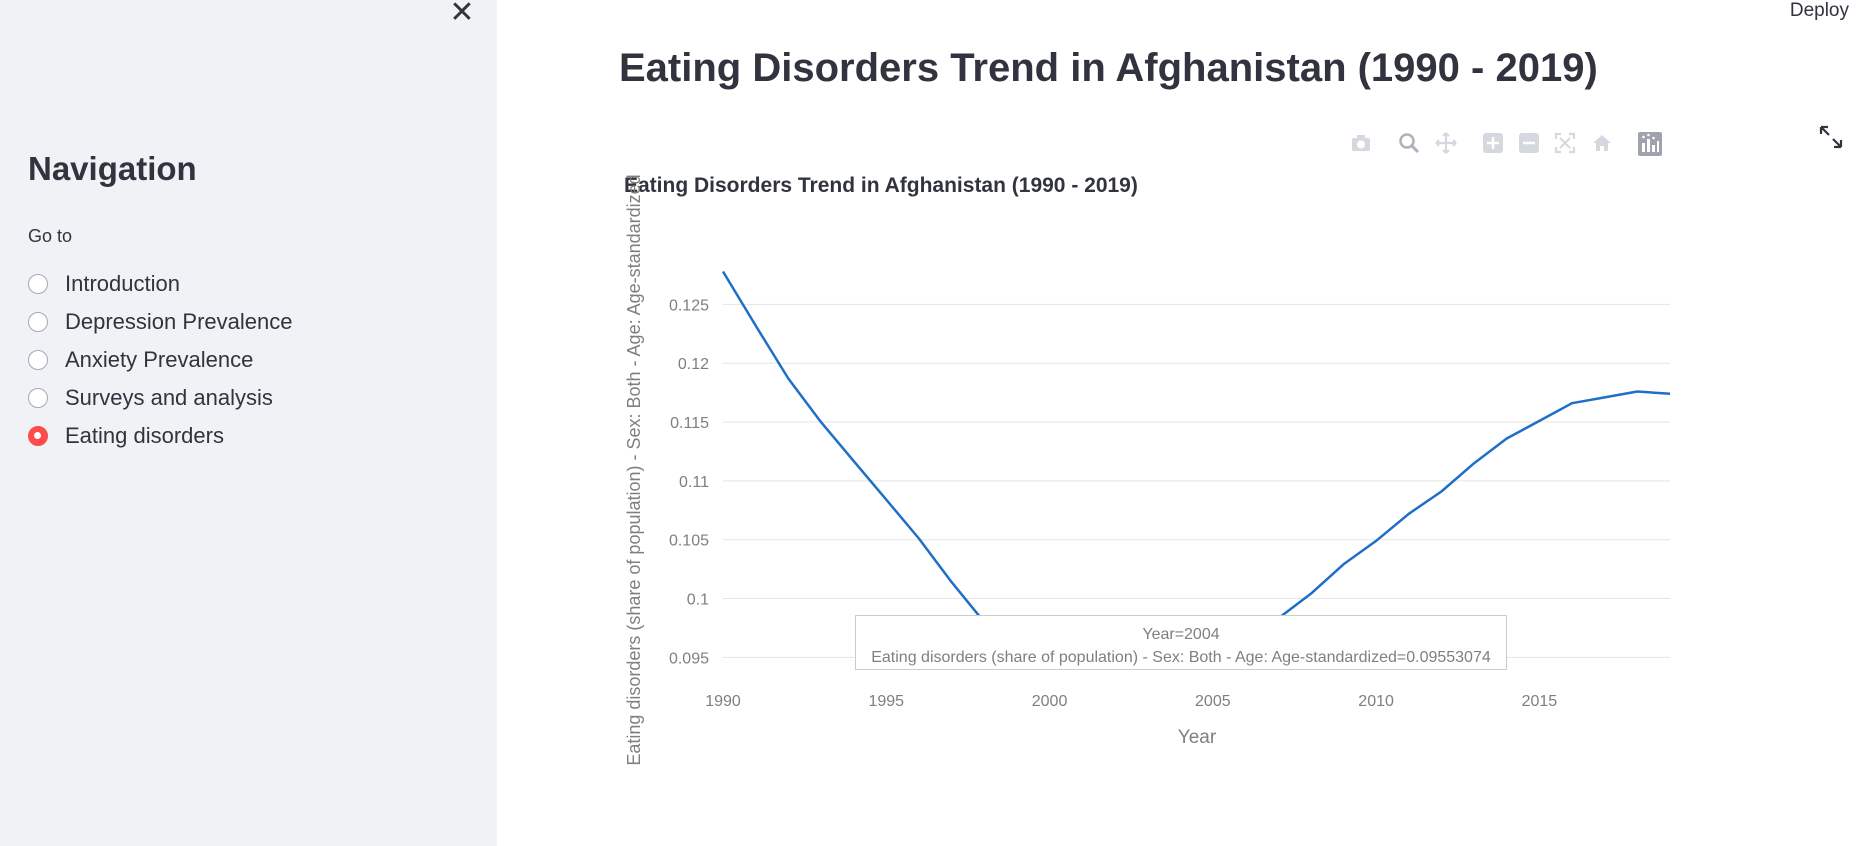 This screenshot has height=846, width=1859. What do you see at coordinates (1131, 701) in the screenshot?
I see `x-tick-labels: 1990 1995 2000 2005 2010 2015` at bounding box center [1131, 701].